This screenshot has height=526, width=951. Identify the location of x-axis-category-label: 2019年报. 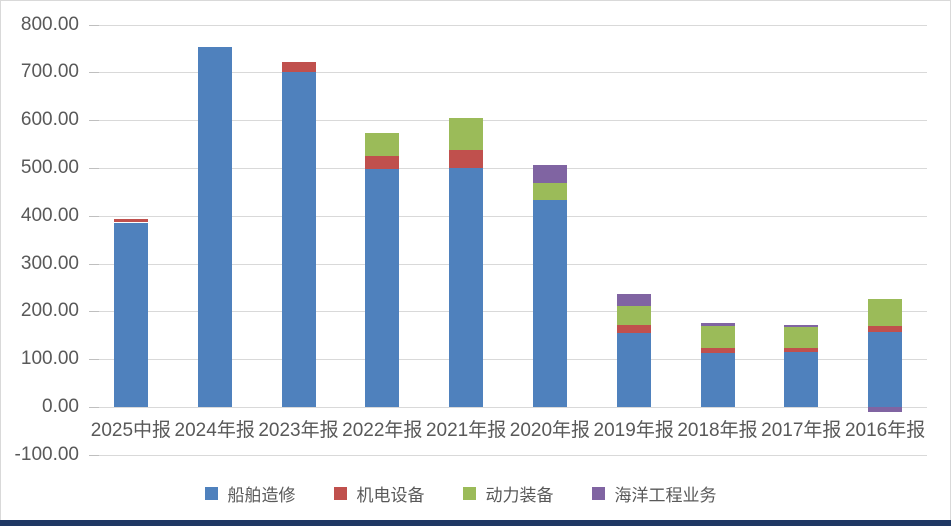
(633, 430).